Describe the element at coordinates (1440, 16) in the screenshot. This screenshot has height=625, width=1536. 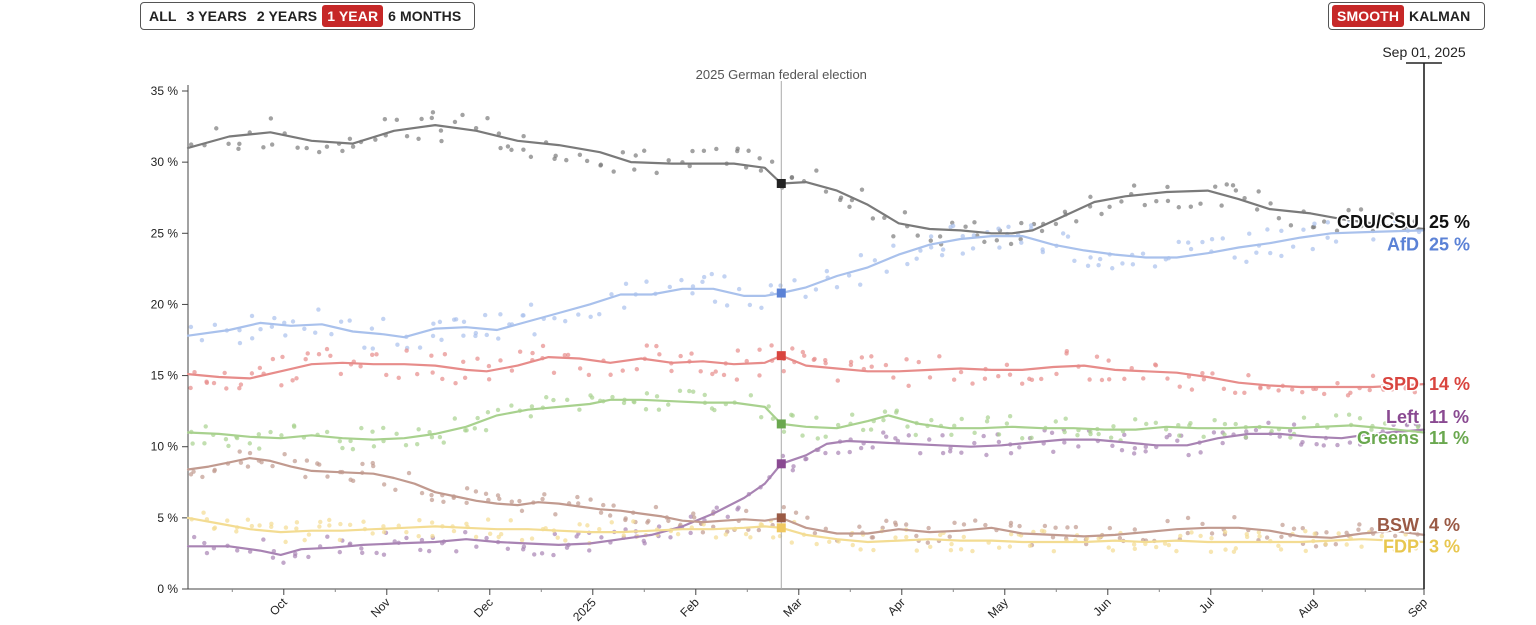
I see `kalman-button: KALMAN` at that location.